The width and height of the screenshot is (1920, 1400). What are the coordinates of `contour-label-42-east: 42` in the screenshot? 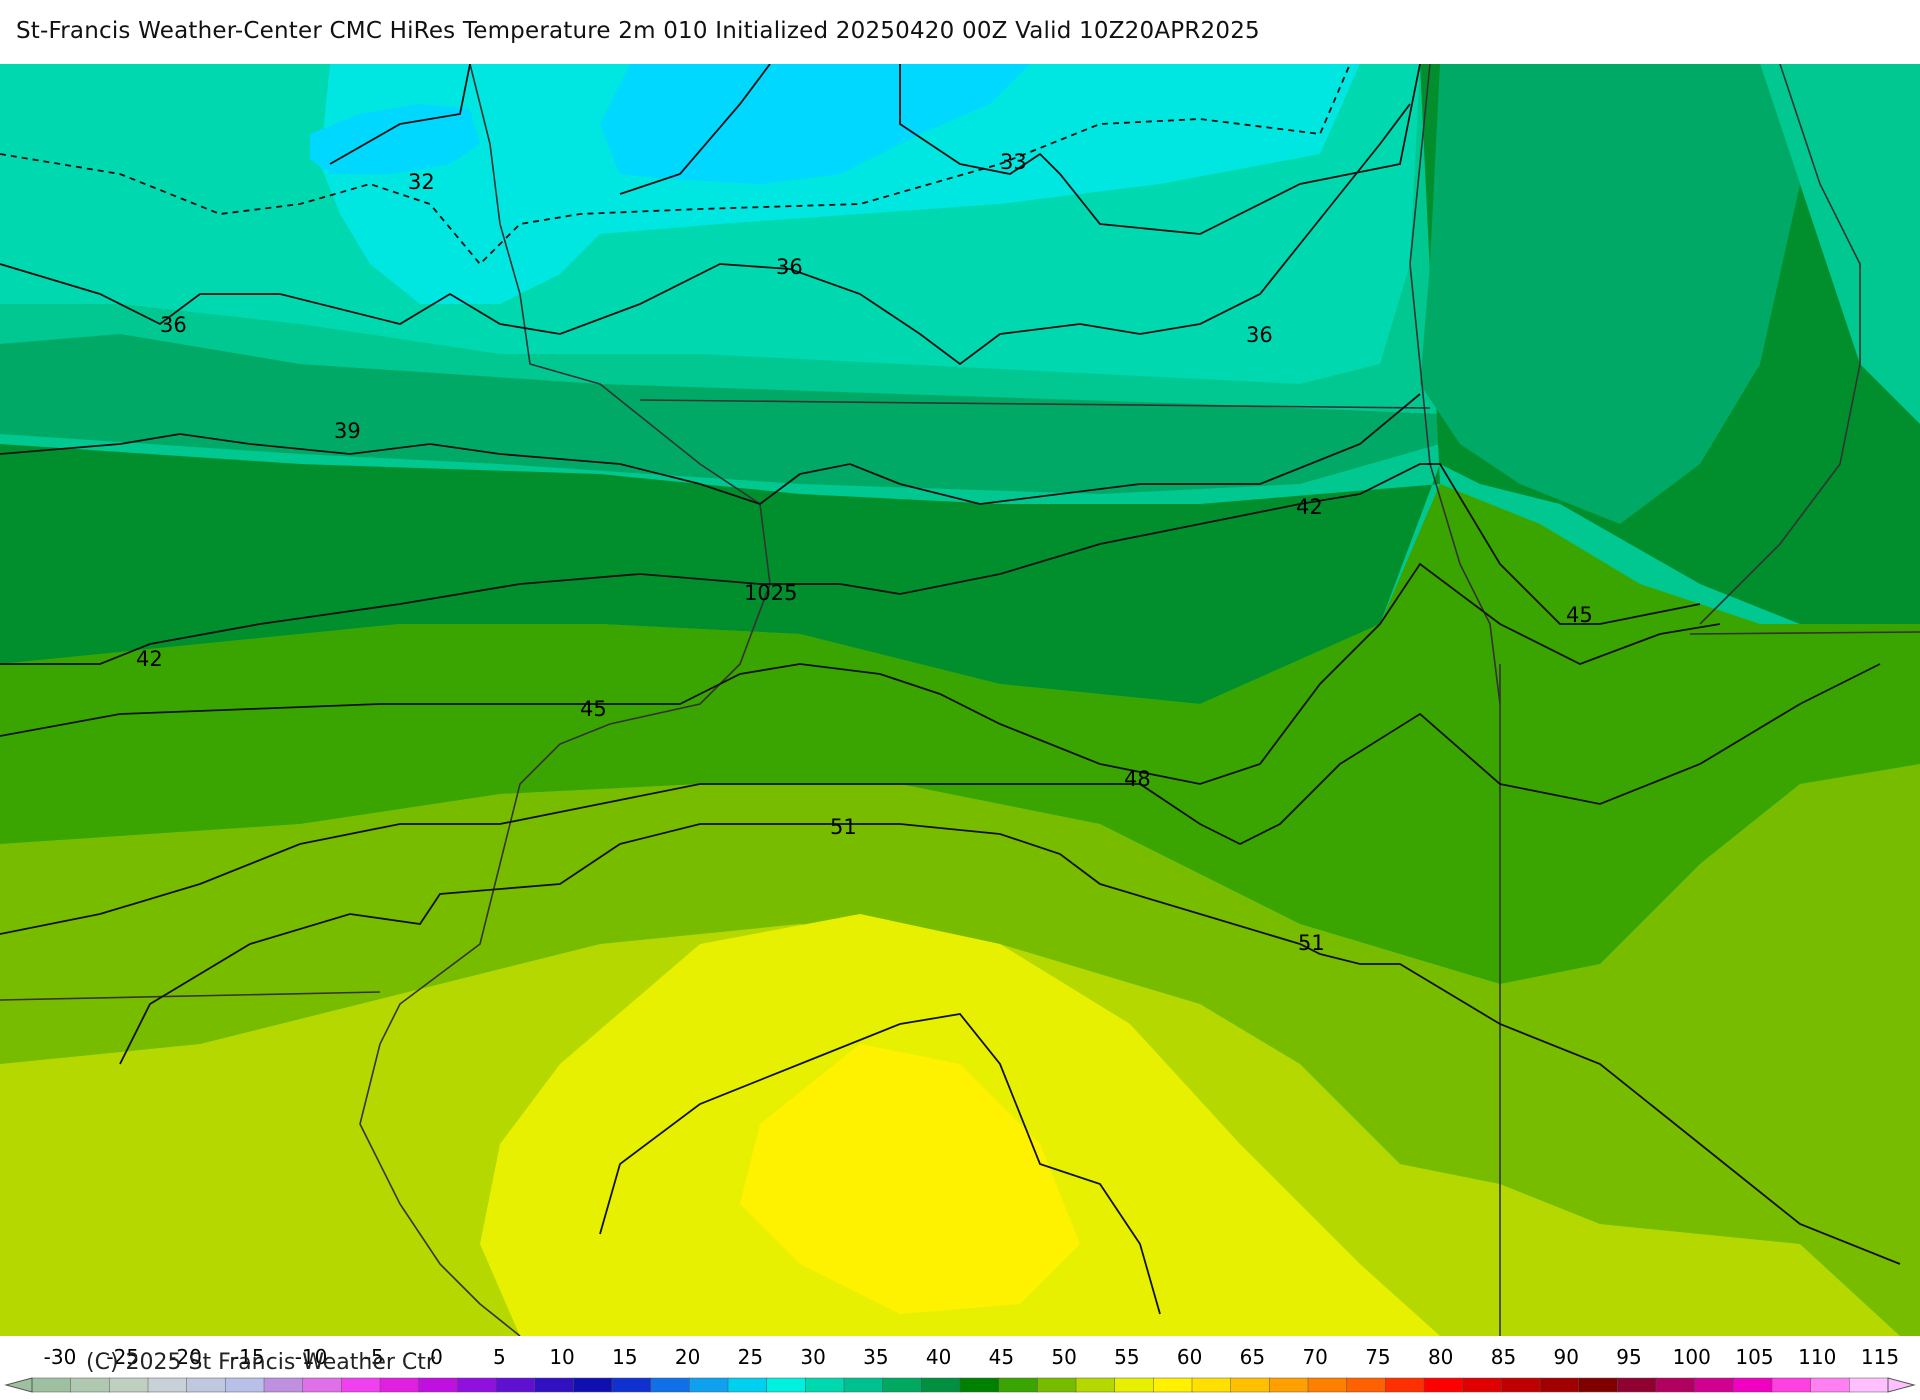 It's located at (1309, 507).